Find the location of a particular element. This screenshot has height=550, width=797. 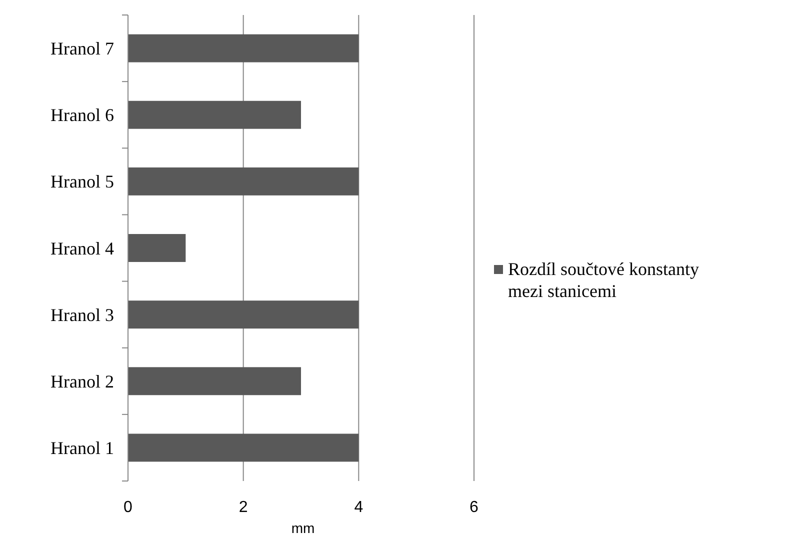

y-tick-label: Hranol 6 is located at coordinates (82, 115).